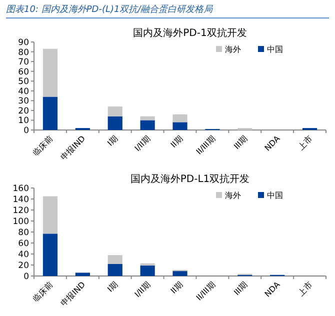  I want to click on y-tick-label: 140, so click(20, 200).